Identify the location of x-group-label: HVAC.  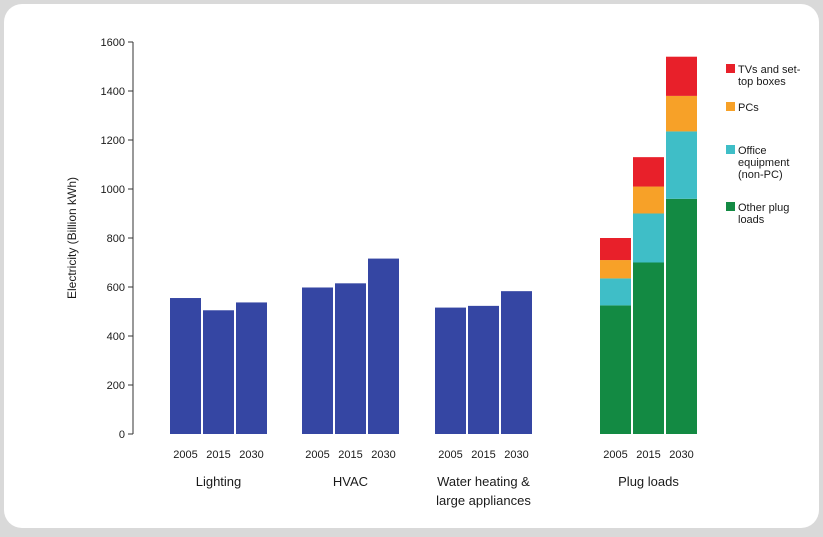
(350, 481).